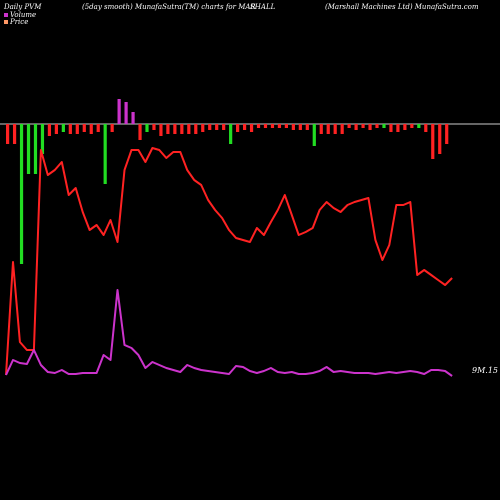 This screenshot has width=500, height=500. What do you see at coordinates (6, 15) in the screenshot?
I see `legend-volume-swatch` at bounding box center [6, 15].